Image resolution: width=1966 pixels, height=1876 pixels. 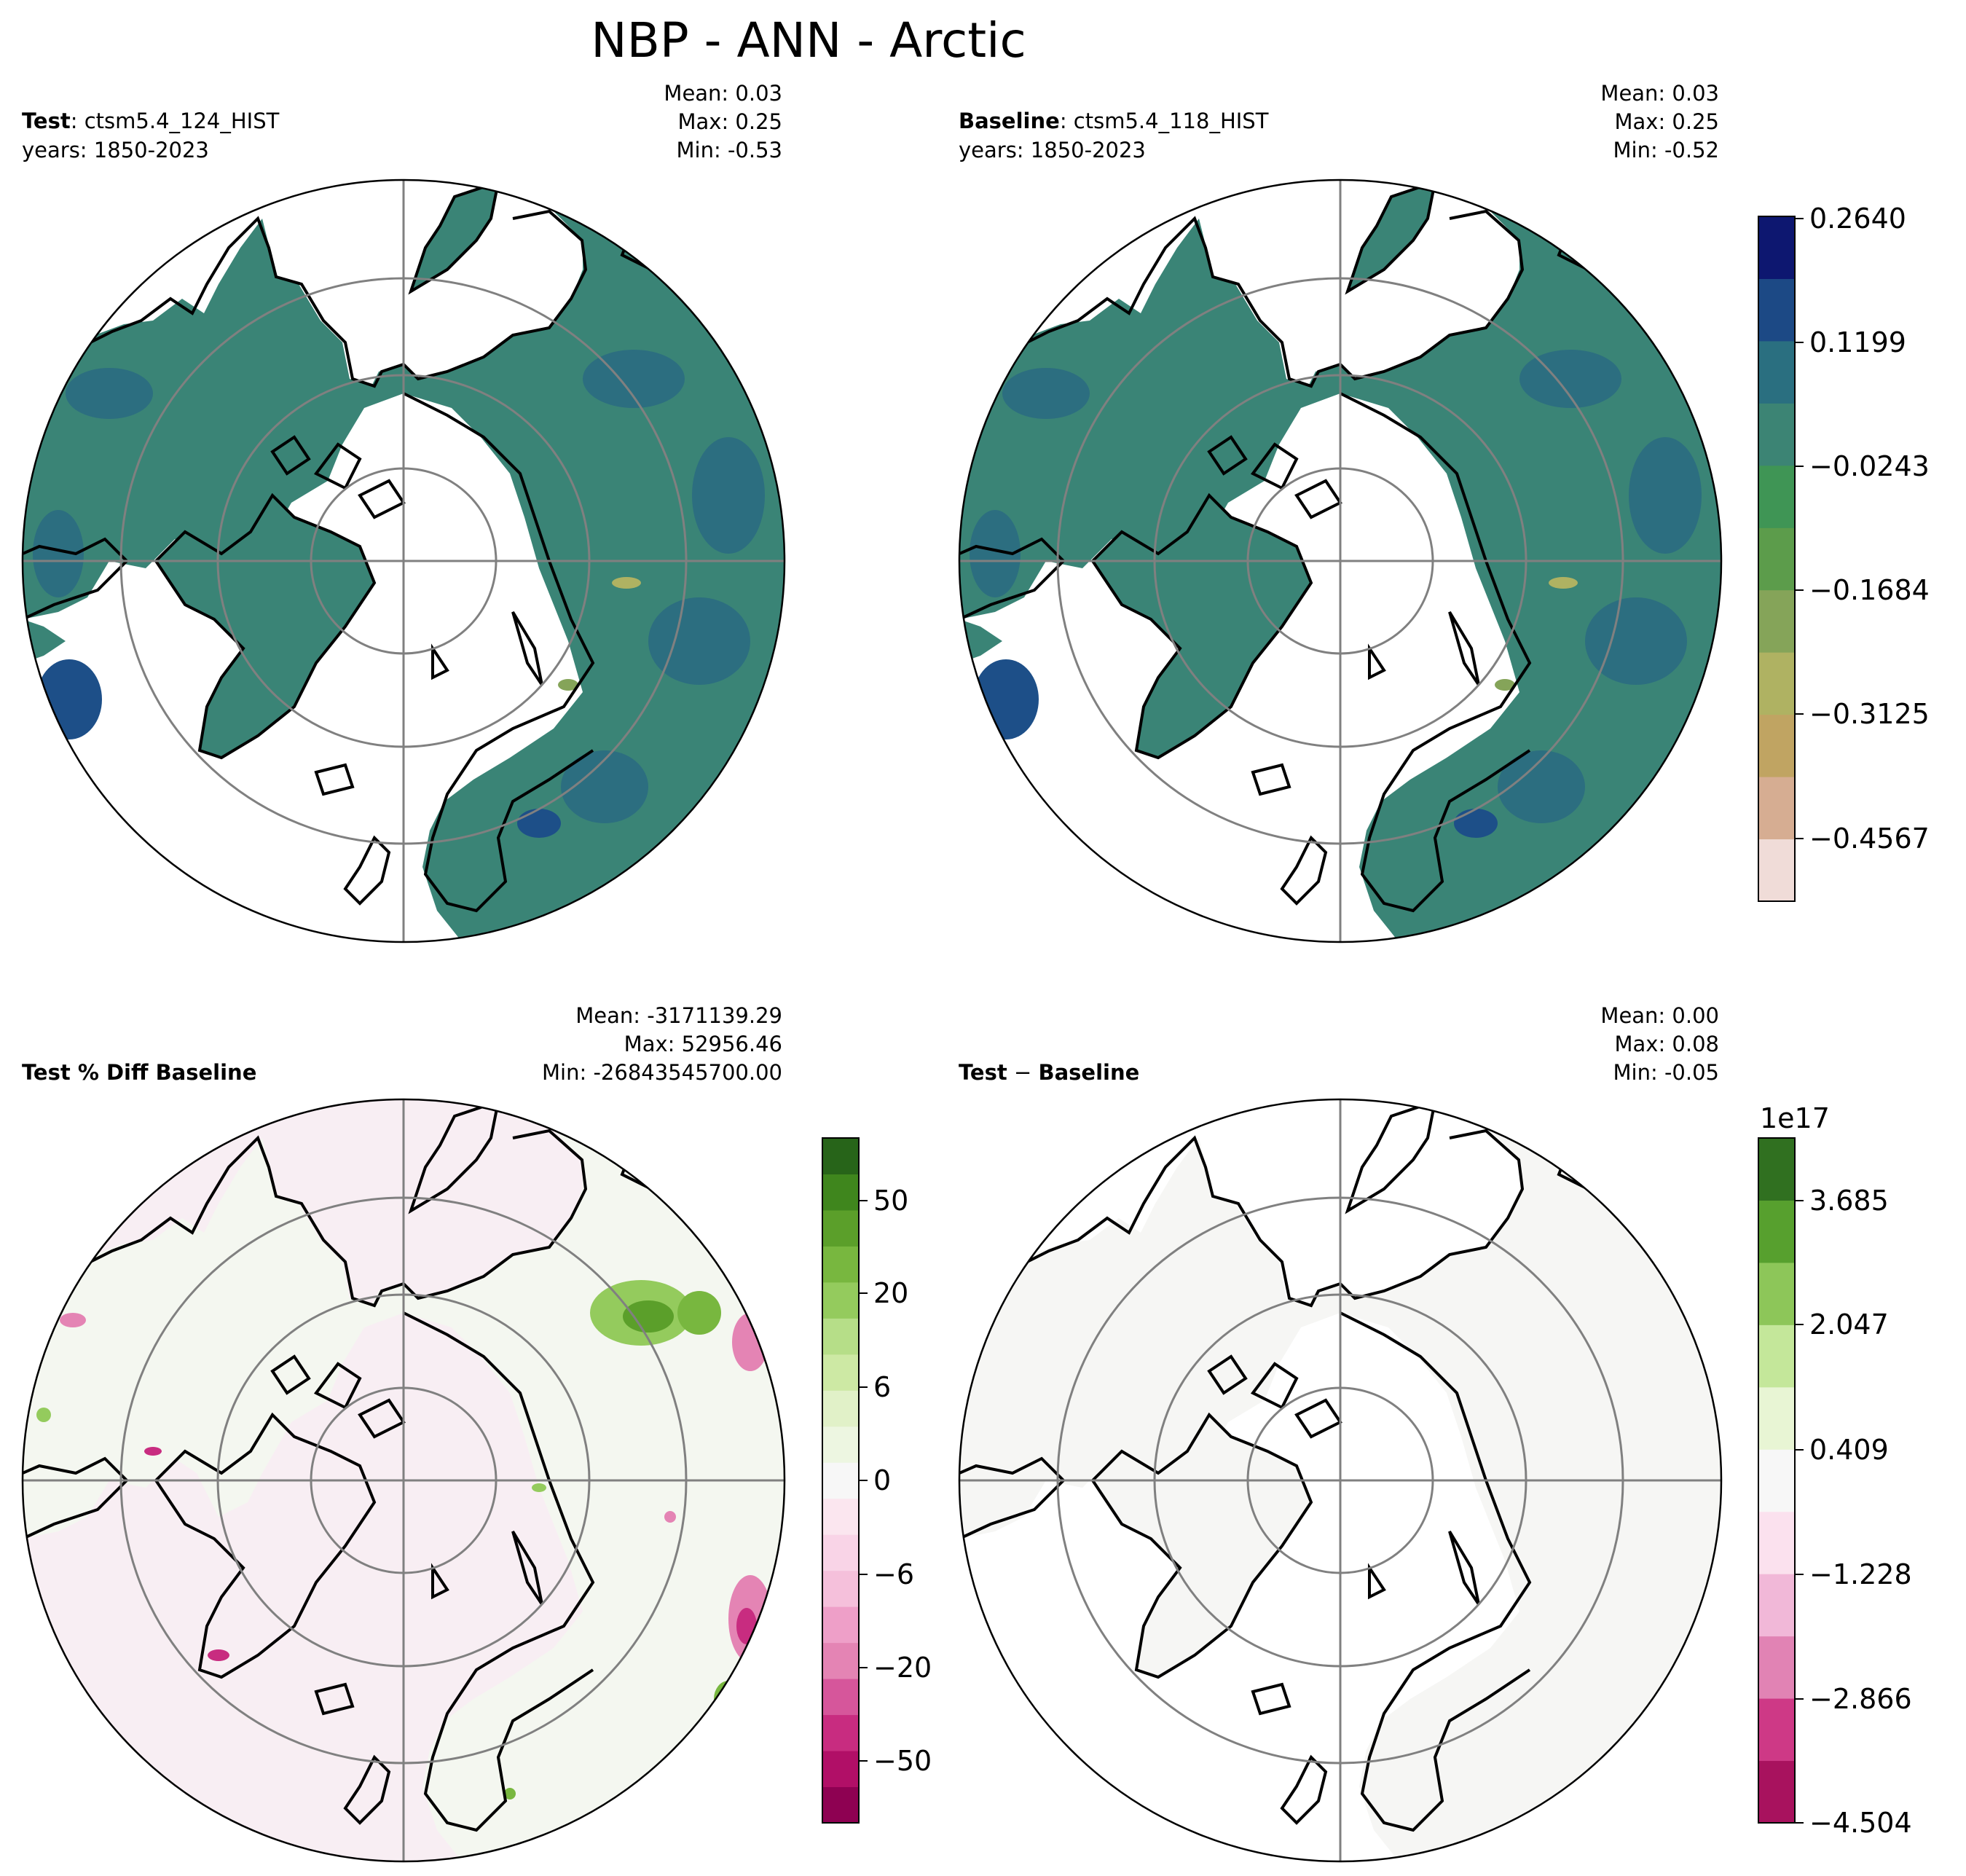 I want to click on colorbar-pct-tick-label: 20, so click(x=891, y=1293).